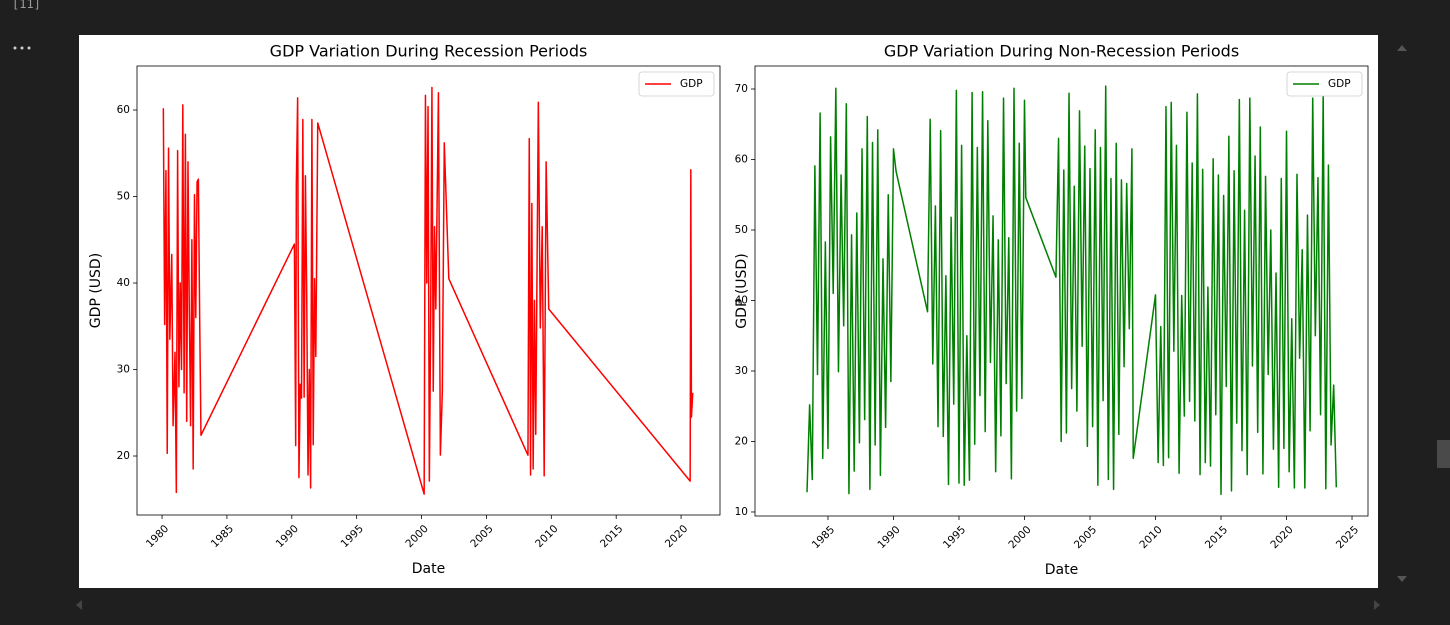 The image size is (1450, 625). Describe the element at coordinates (429, 51) in the screenshot. I see `chart-title: GDP Variation During Recession Periods` at that location.